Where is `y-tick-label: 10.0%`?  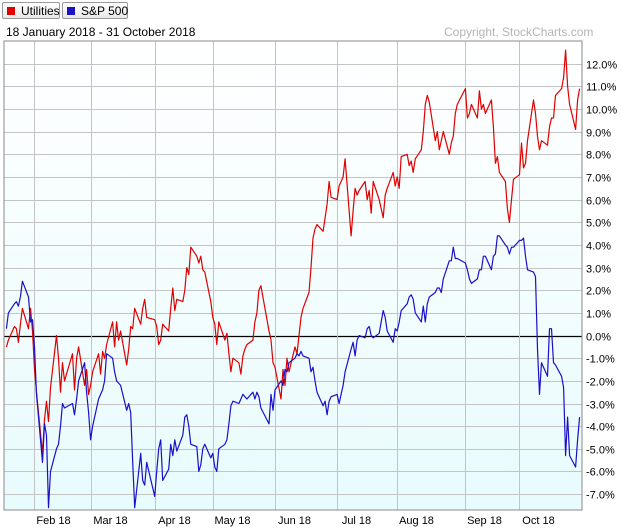
y-tick-label: 10.0% is located at coordinates (601, 111).